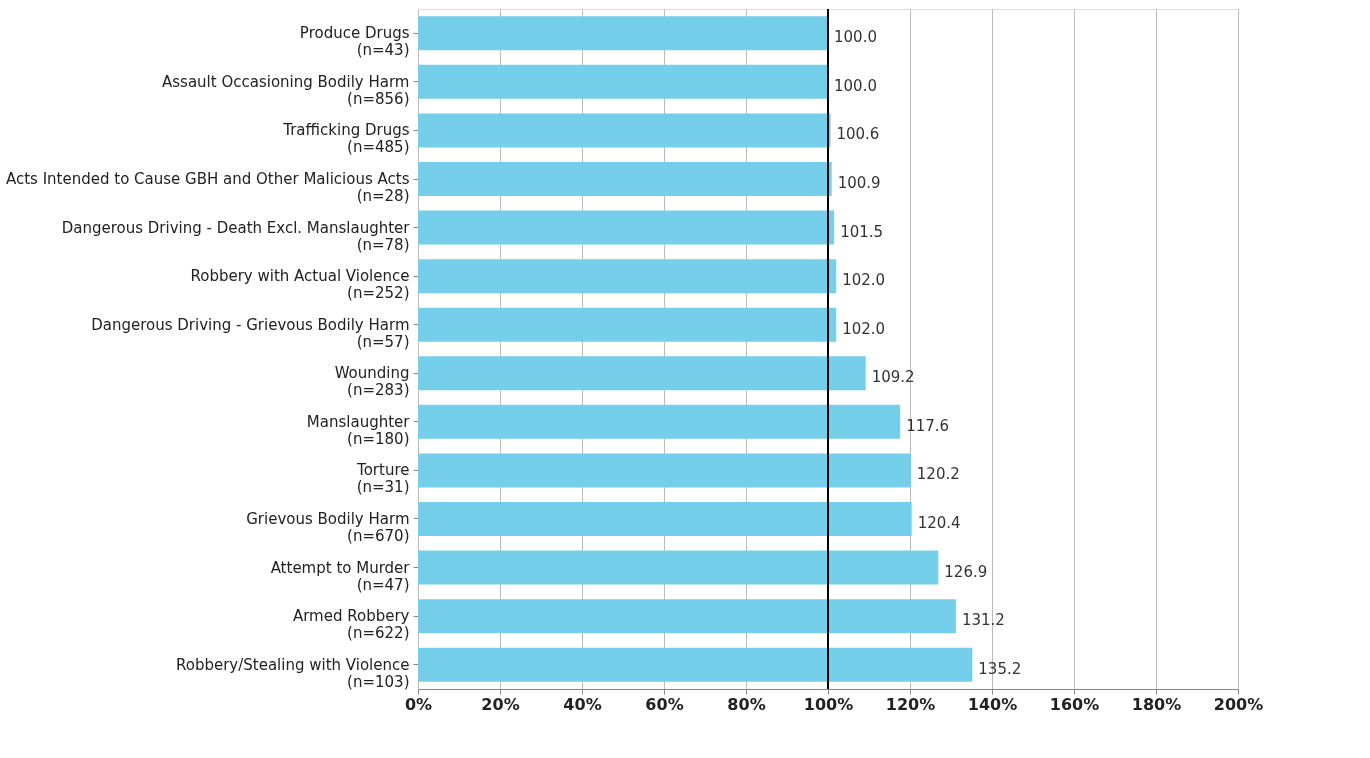 The image size is (1370, 758). What do you see at coordinates (236, 236) in the screenshot?
I see `y-tick-label: Dangerous Driving - Death Excl. Manslaughter (n=78)` at bounding box center [236, 236].